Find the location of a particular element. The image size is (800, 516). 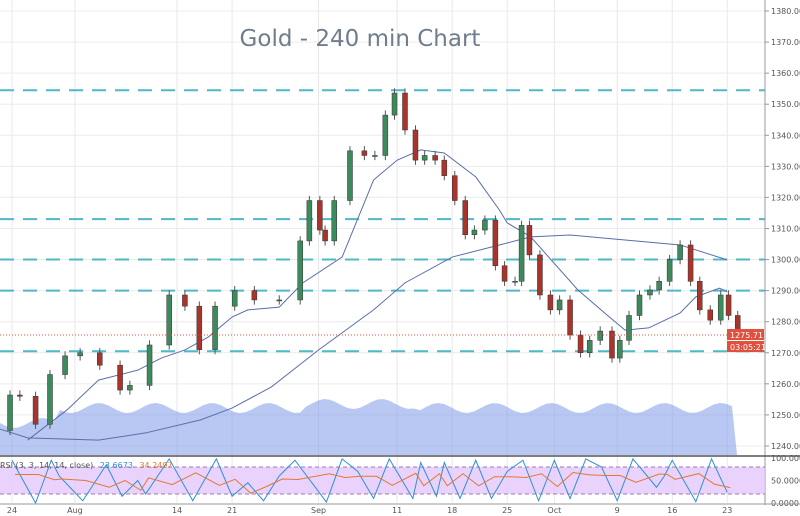

time-tick-label: 16 is located at coordinates (672, 510).